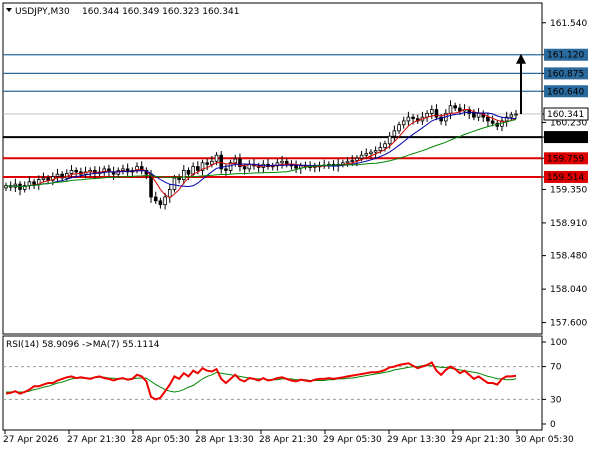  I want to click on ohlc-readout: 160.344 160.349 160.323 160.341, so click(160, 12).